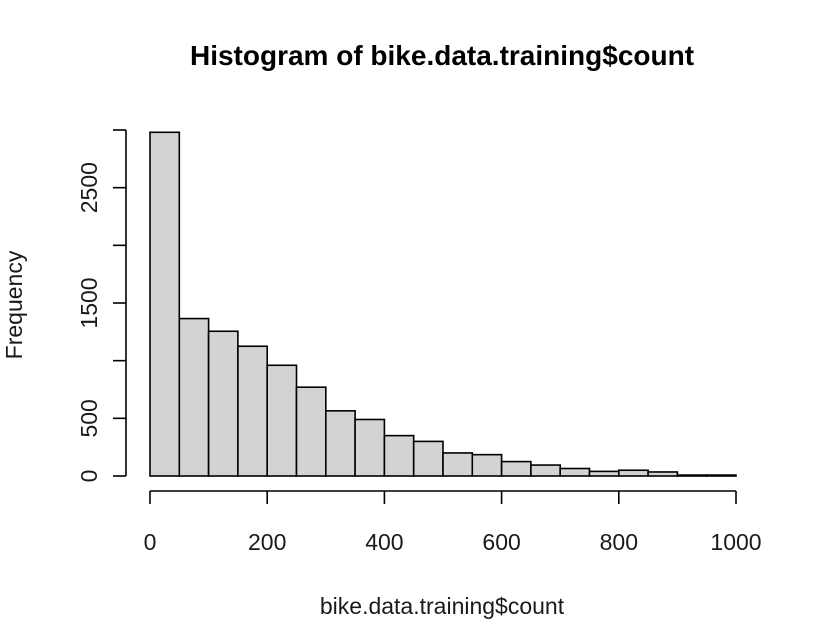 This screenshot has height=641, width=819. What do you see at coordinates (442, 55) in the screenshot?
I see `chart-title: Histogram of bike.data.training$count` at bounding box center [442, 55].